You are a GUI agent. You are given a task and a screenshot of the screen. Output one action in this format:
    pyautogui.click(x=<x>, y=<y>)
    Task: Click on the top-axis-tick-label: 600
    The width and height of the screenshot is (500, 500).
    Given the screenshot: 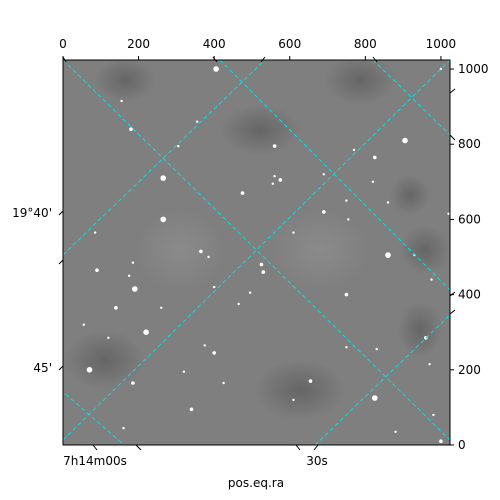 What is the action you would take?
    pyautogui.click(x=289, y=44)
    